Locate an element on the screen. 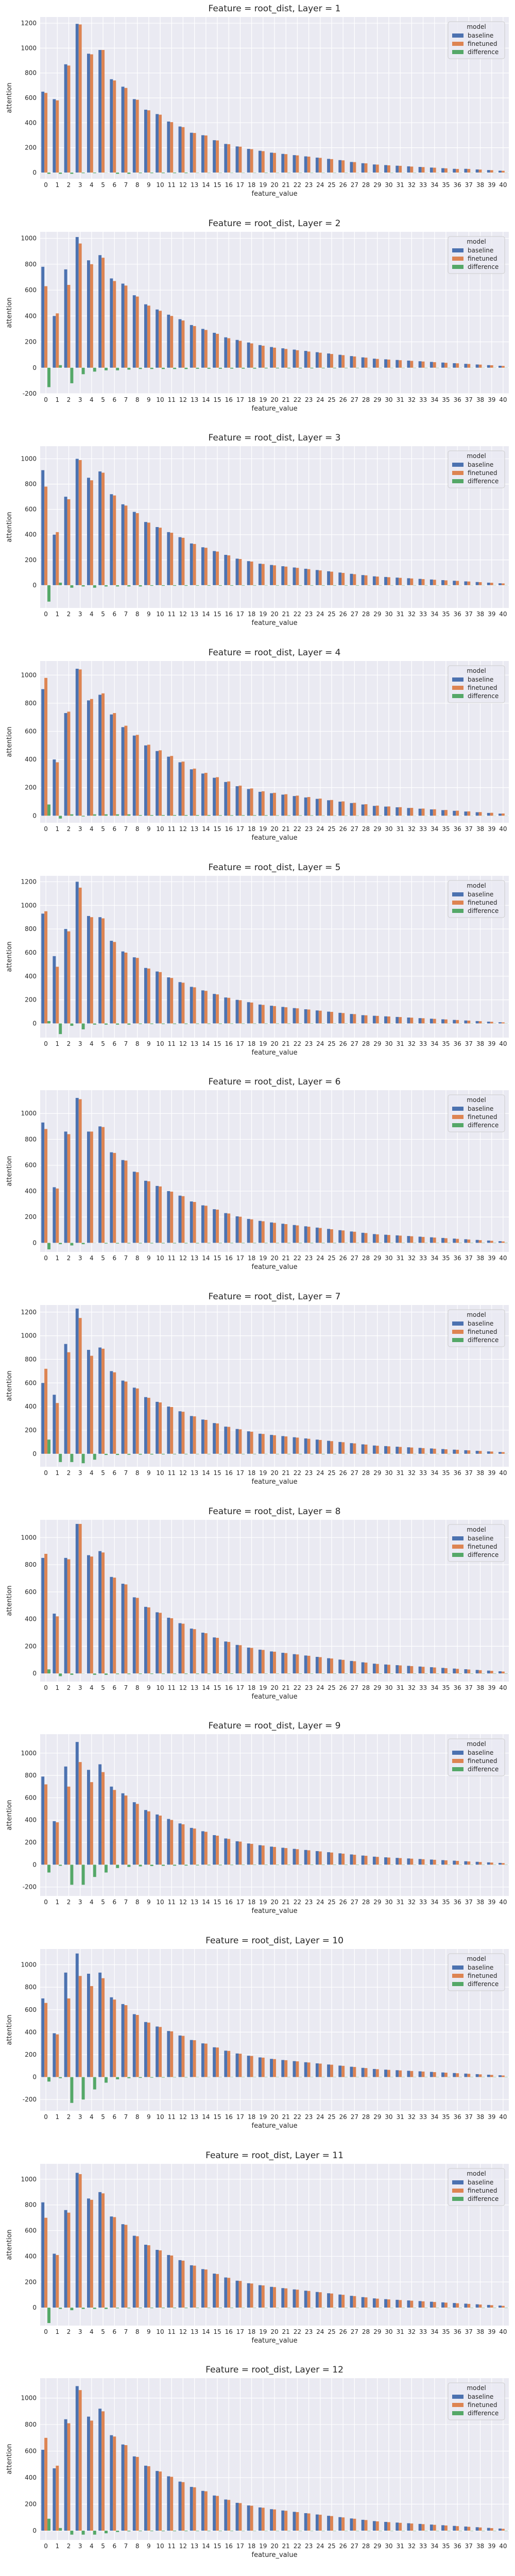 The width and height of the screenshot is (515, 2576). x-tick-label: 25 is located at coordinates (331, 614).